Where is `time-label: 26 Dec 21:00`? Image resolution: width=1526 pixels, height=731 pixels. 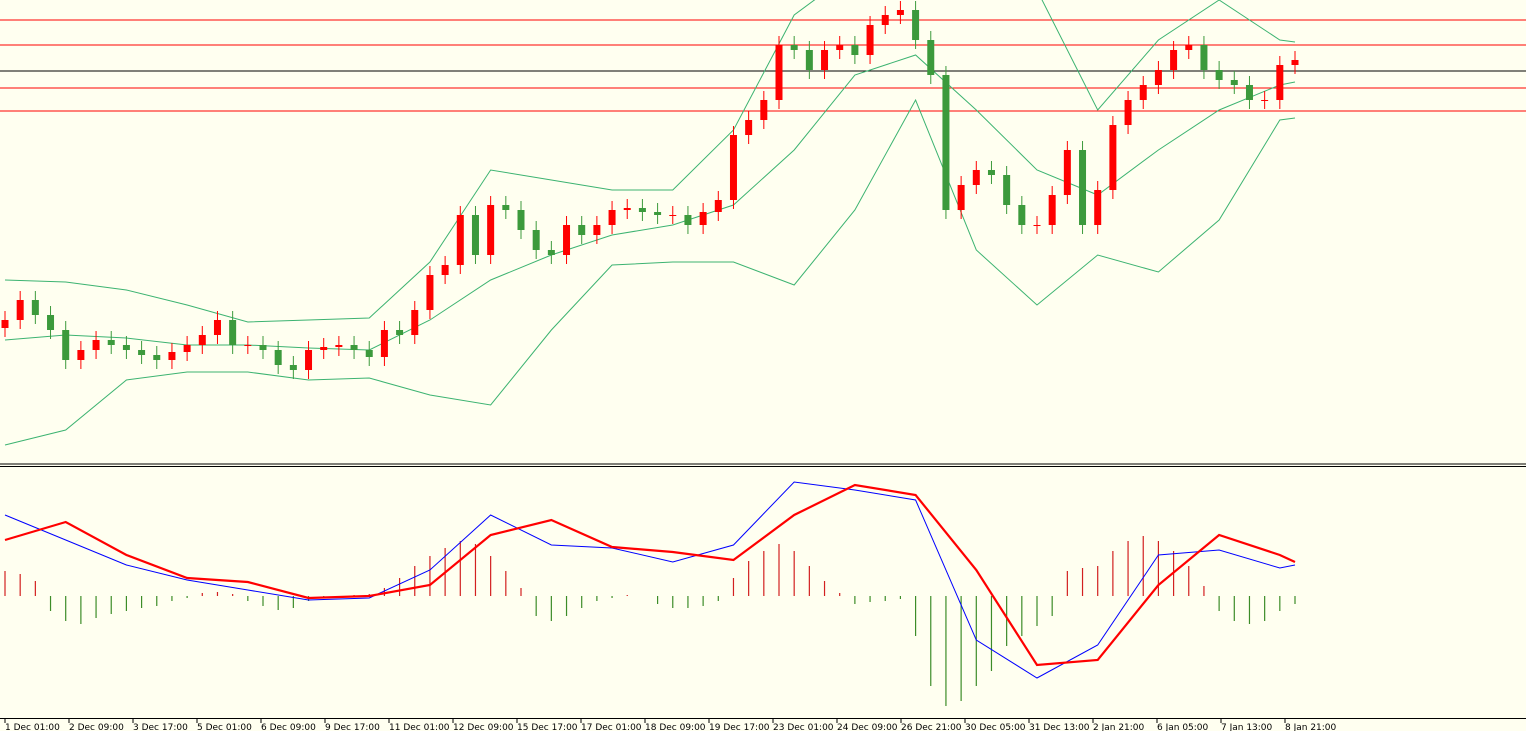 time-label: 26 Dec 21:00 is located at coordinates (931, 727).